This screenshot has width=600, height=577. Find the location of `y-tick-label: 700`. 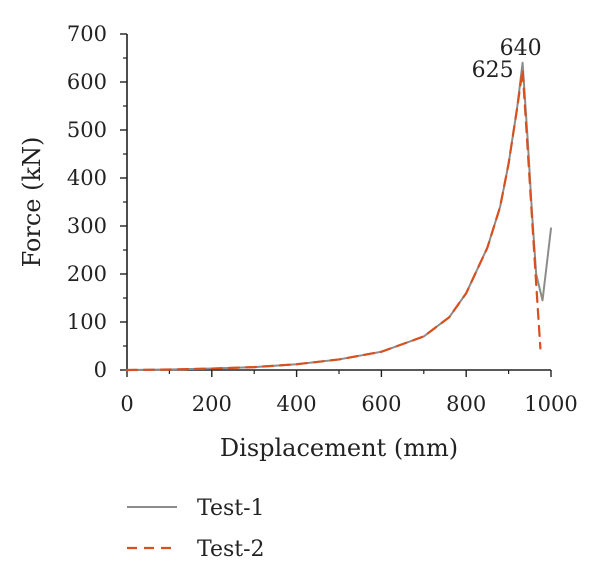

y-tick-label: 700 is located at coordinates (87, 34).